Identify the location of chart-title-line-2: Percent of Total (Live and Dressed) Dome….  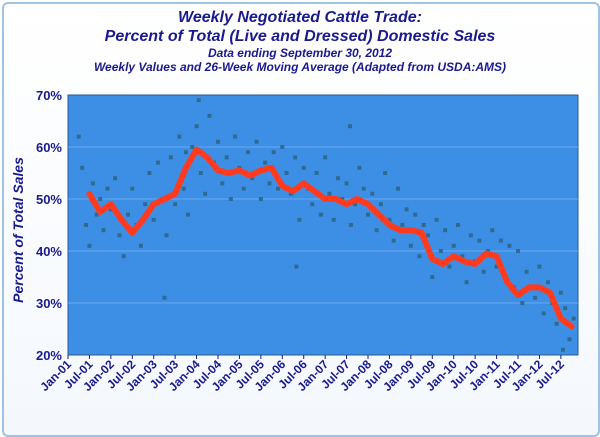
(300, 36).